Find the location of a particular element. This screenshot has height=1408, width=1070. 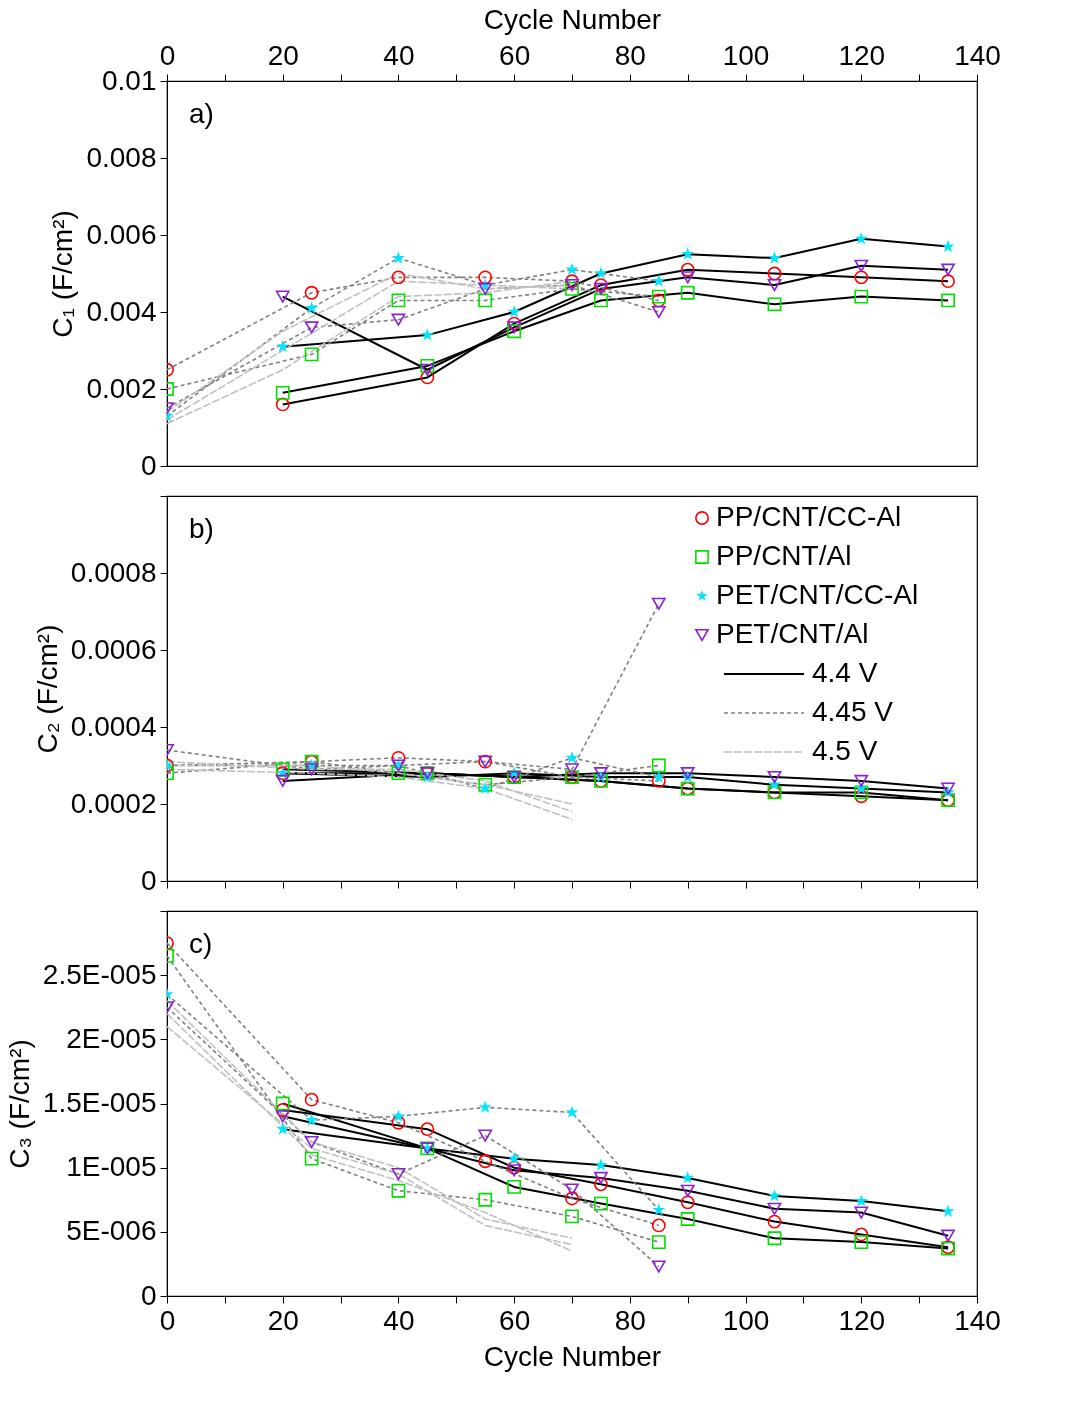

legend-label: PET/CNT/Al is located at coordinates (792, 633).